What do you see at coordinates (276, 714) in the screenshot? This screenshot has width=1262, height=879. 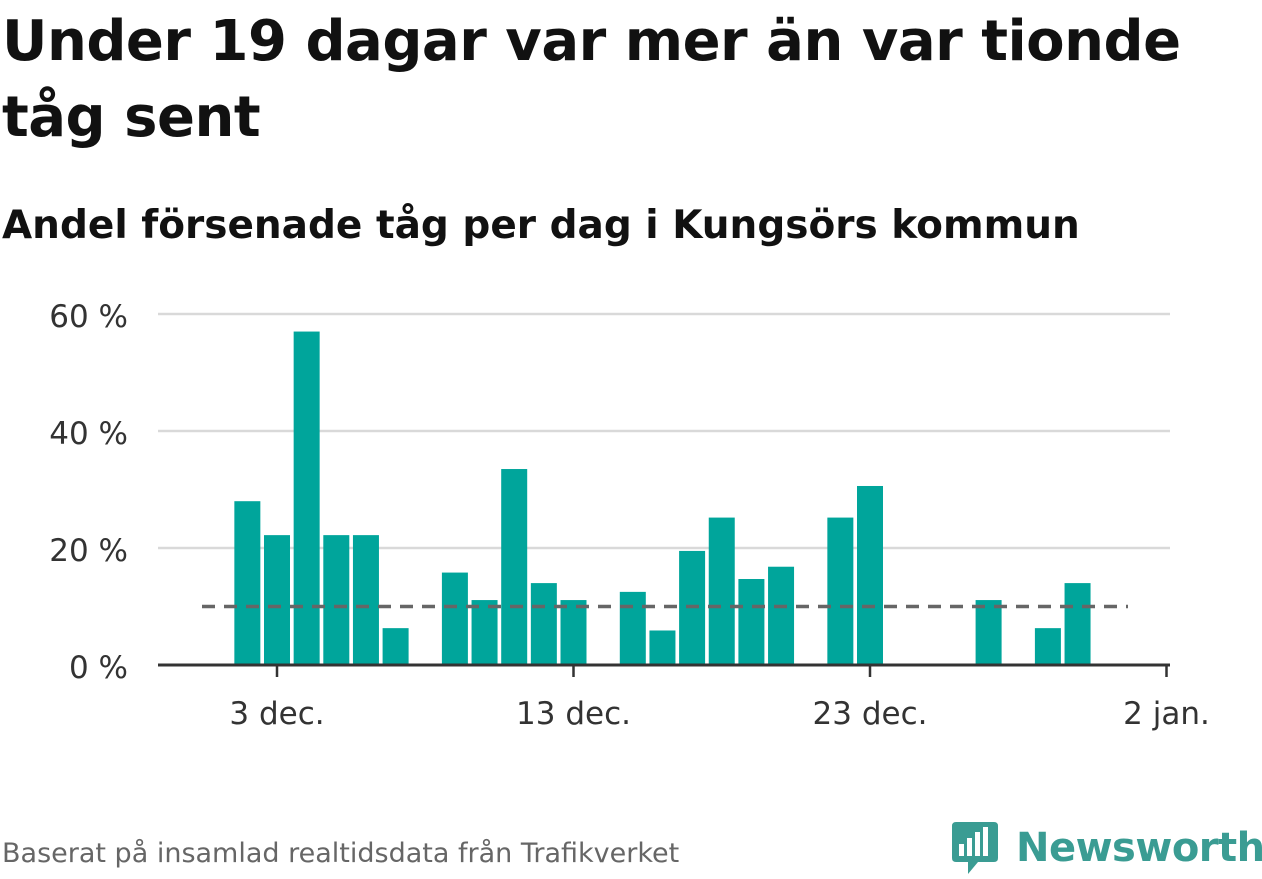 I see `x-tick-label: 3 dec.` at bounding box center [276, 714].